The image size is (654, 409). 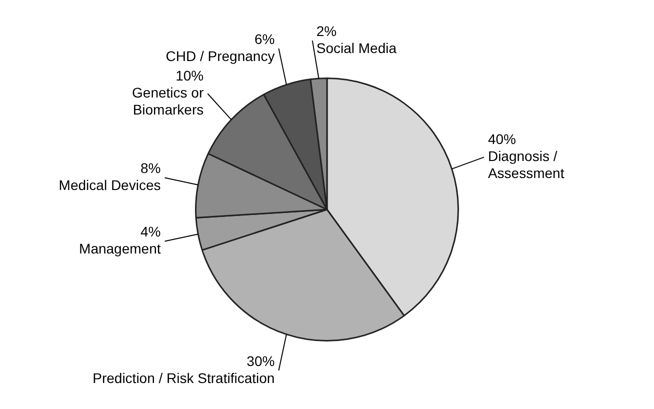 What do you see at coordinates (526, 165) in the screenshot?
I see `slice-label: Diagnosis / Assessment` at bounding box center [526, 165].